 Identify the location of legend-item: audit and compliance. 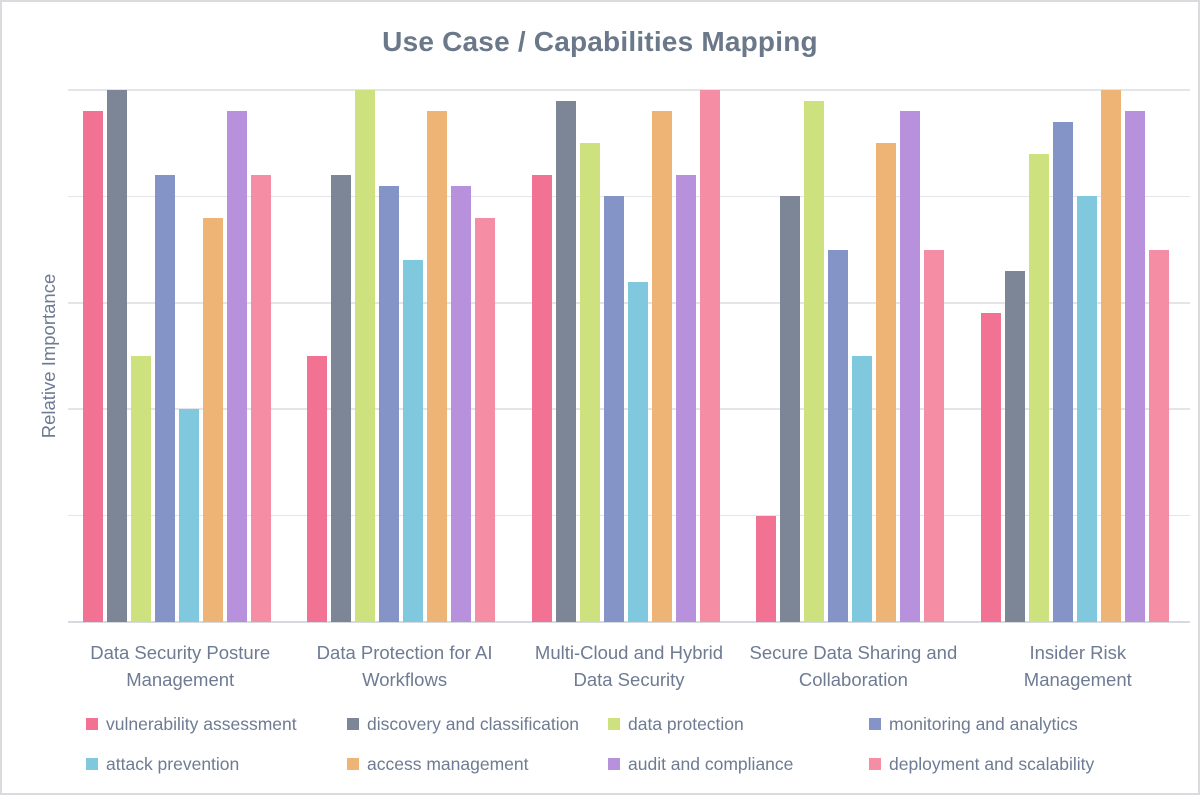
(738, 764).